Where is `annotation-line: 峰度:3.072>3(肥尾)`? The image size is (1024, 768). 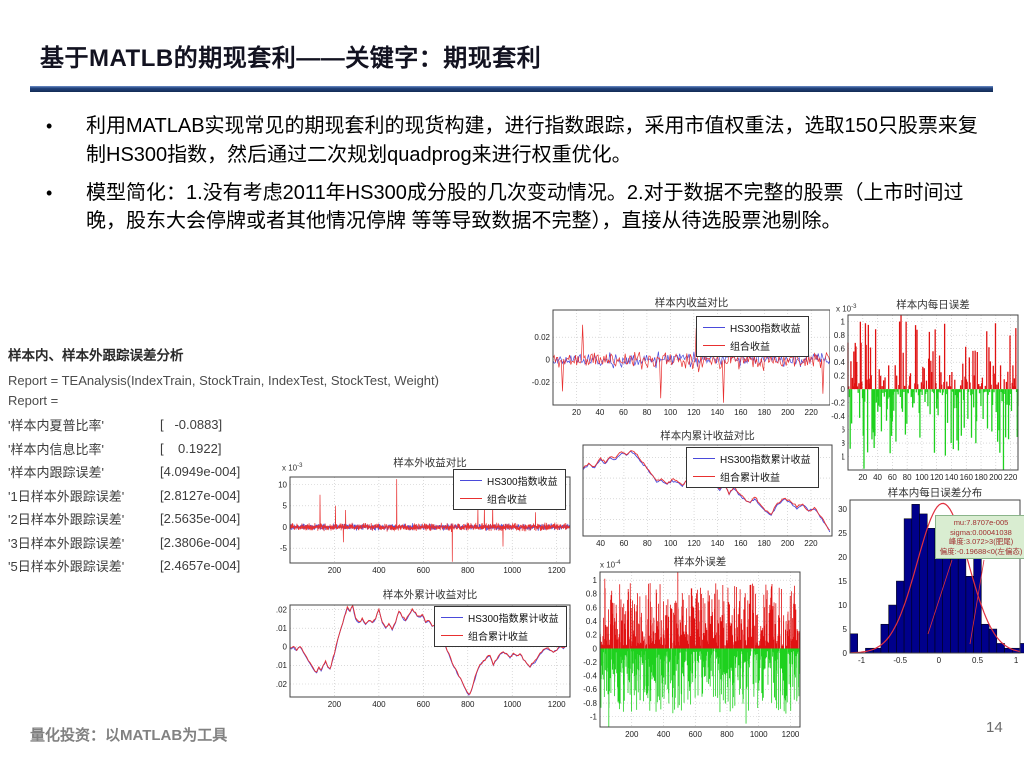 annotation-line: 峰度:3.072>3(肥尾) is located at coordinates (981, 541).